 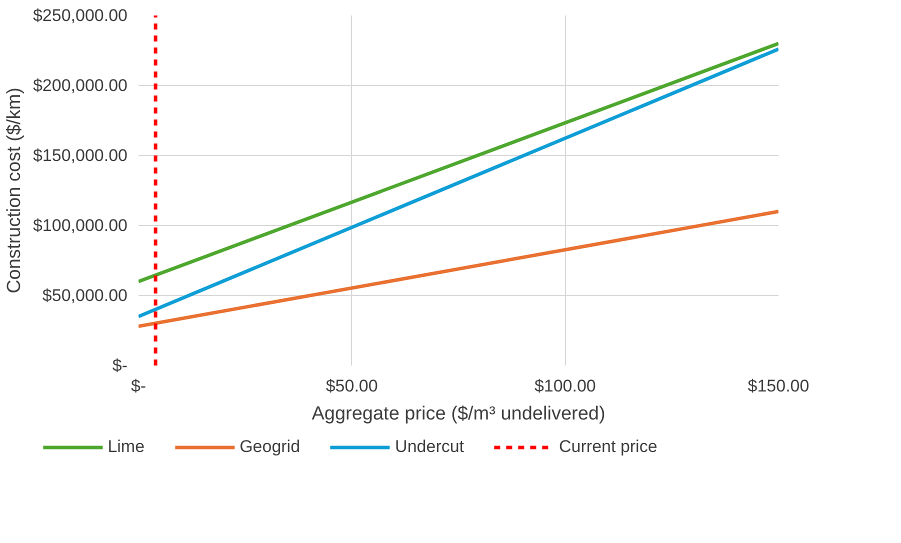 What do you see at coordinates (126, 447) in the screenshot?
I see `legend-label: Lime` at bounding box center [126, 447].